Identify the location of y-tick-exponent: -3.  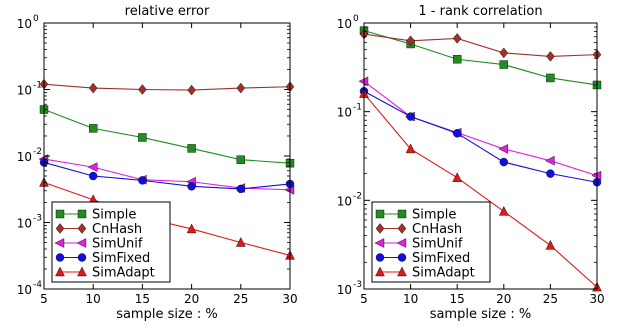
(357, 285).